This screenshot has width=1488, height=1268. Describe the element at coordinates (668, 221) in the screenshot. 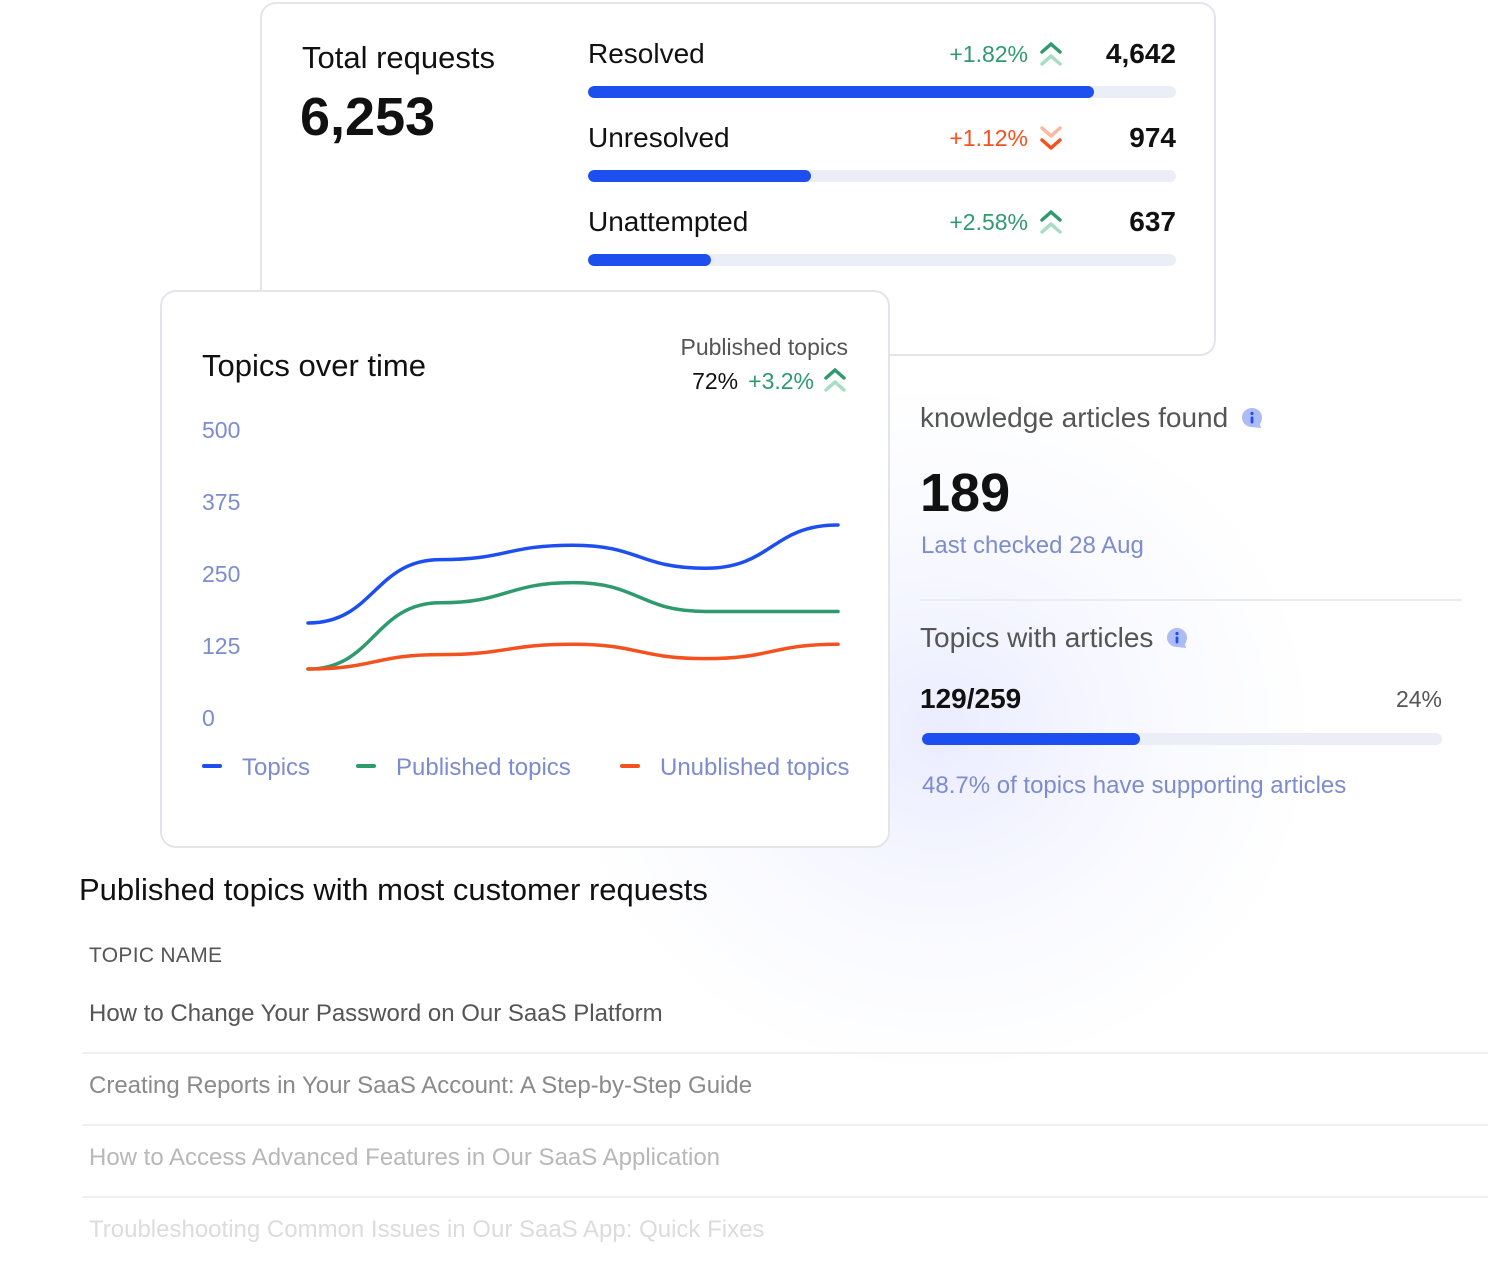

I see `request-label: Unattempted` at that location.